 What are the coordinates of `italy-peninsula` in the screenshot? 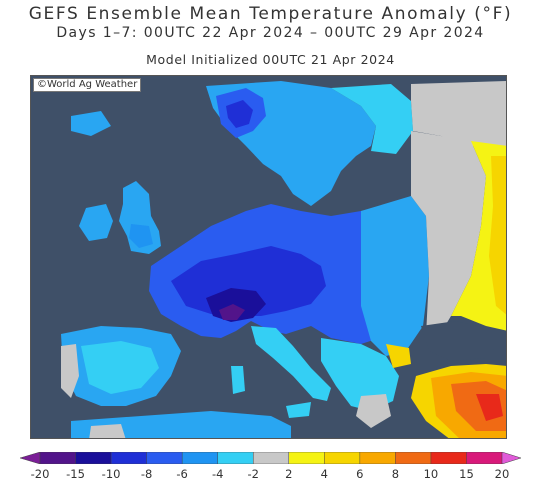 It's located at (291, 363).